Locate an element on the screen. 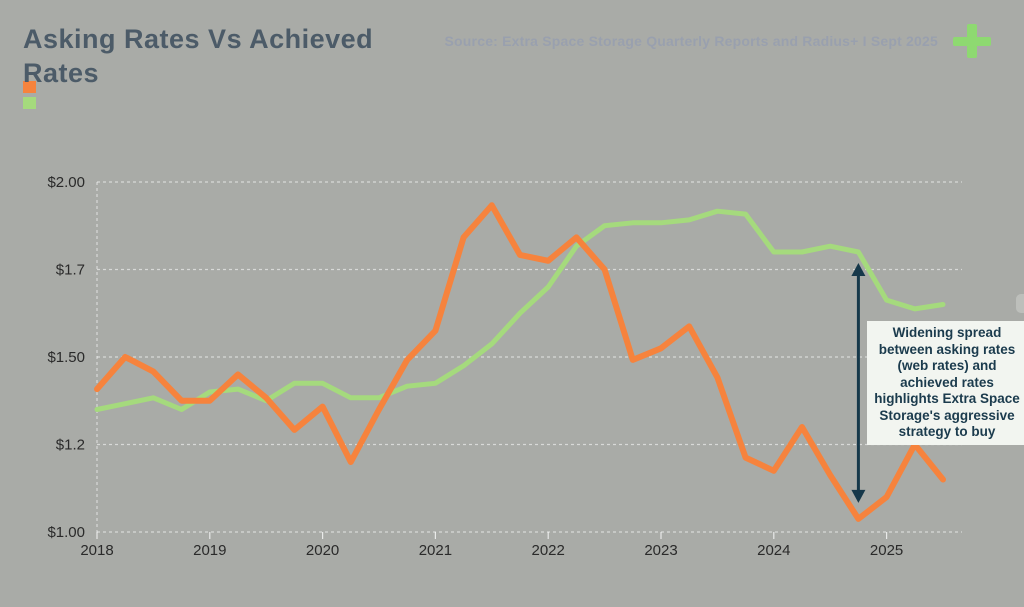 The image size is (1024, 607). y-tick-label: $1.2 is located at coordinates (70, 445).